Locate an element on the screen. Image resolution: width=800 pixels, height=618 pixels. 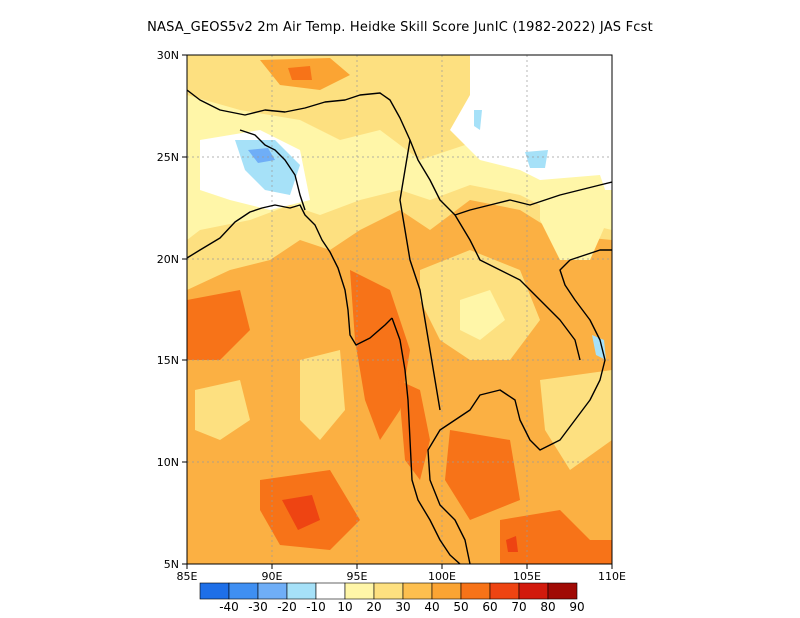
coast-myanmar-south is located at coordinates (426, 440).